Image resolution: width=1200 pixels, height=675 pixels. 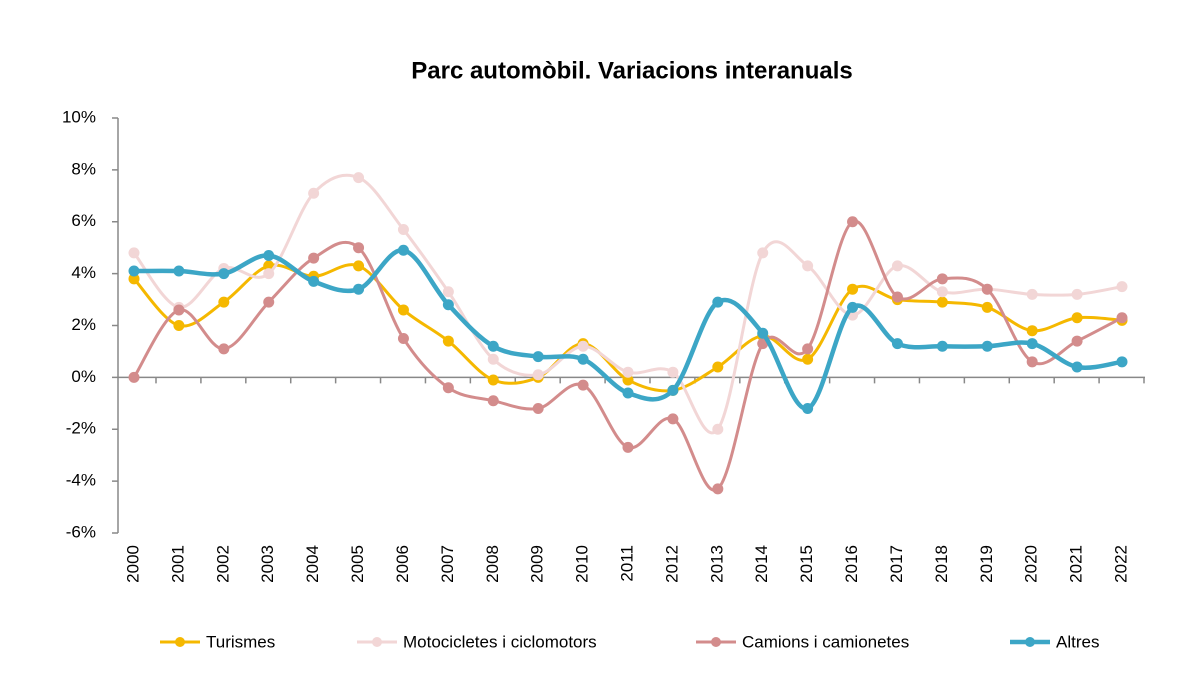 What do you see at coordinates (83, 376) in the screenshot?
I see `y-tick-label: 0%` at bounding box center [83, 376].